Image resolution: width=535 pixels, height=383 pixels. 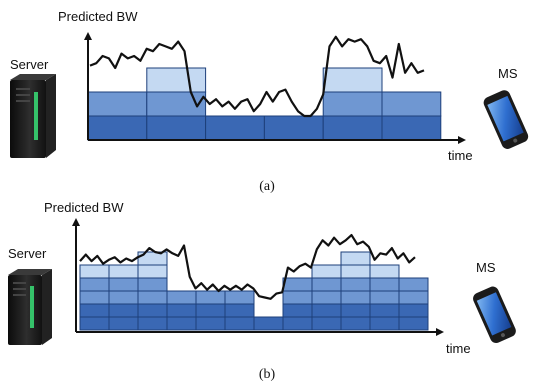 I want to click on caption-b: (b), so click(x=267, y=374).